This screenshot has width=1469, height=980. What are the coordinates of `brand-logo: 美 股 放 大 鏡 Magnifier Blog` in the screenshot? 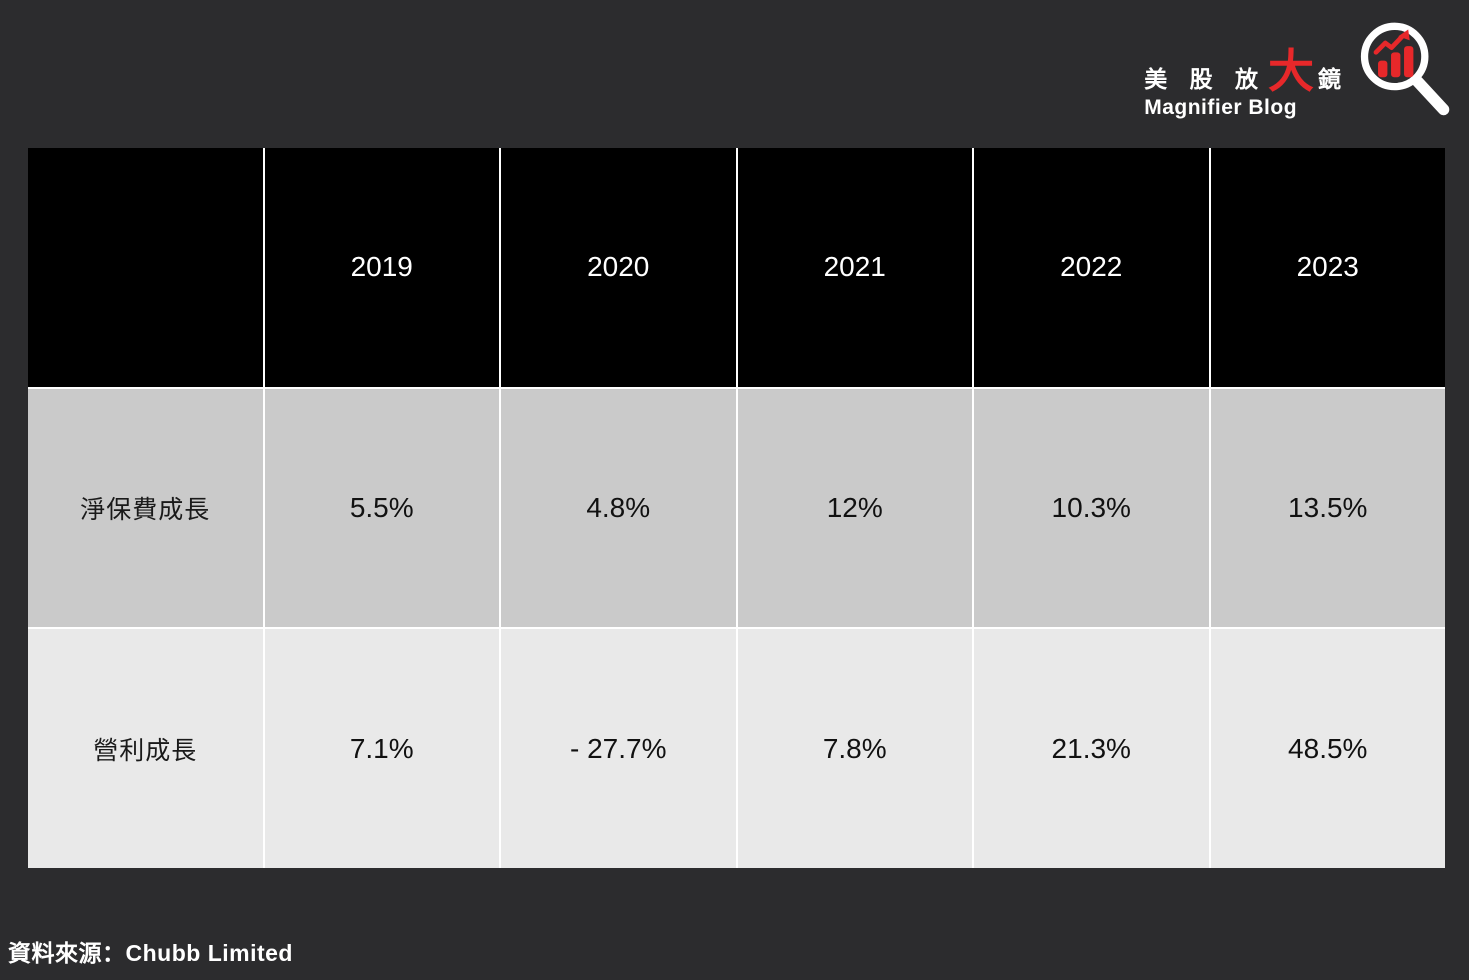 It's located at (1299, 70).